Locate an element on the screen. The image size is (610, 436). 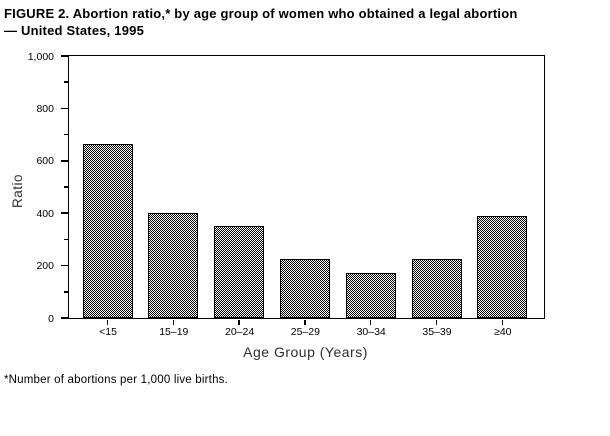
x-tick-label: ≥40 is located at coordinates (503, 332).